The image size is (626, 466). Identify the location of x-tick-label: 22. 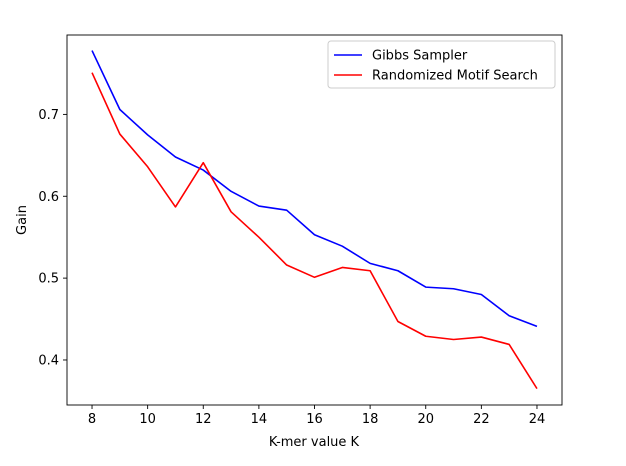
(481, 419).